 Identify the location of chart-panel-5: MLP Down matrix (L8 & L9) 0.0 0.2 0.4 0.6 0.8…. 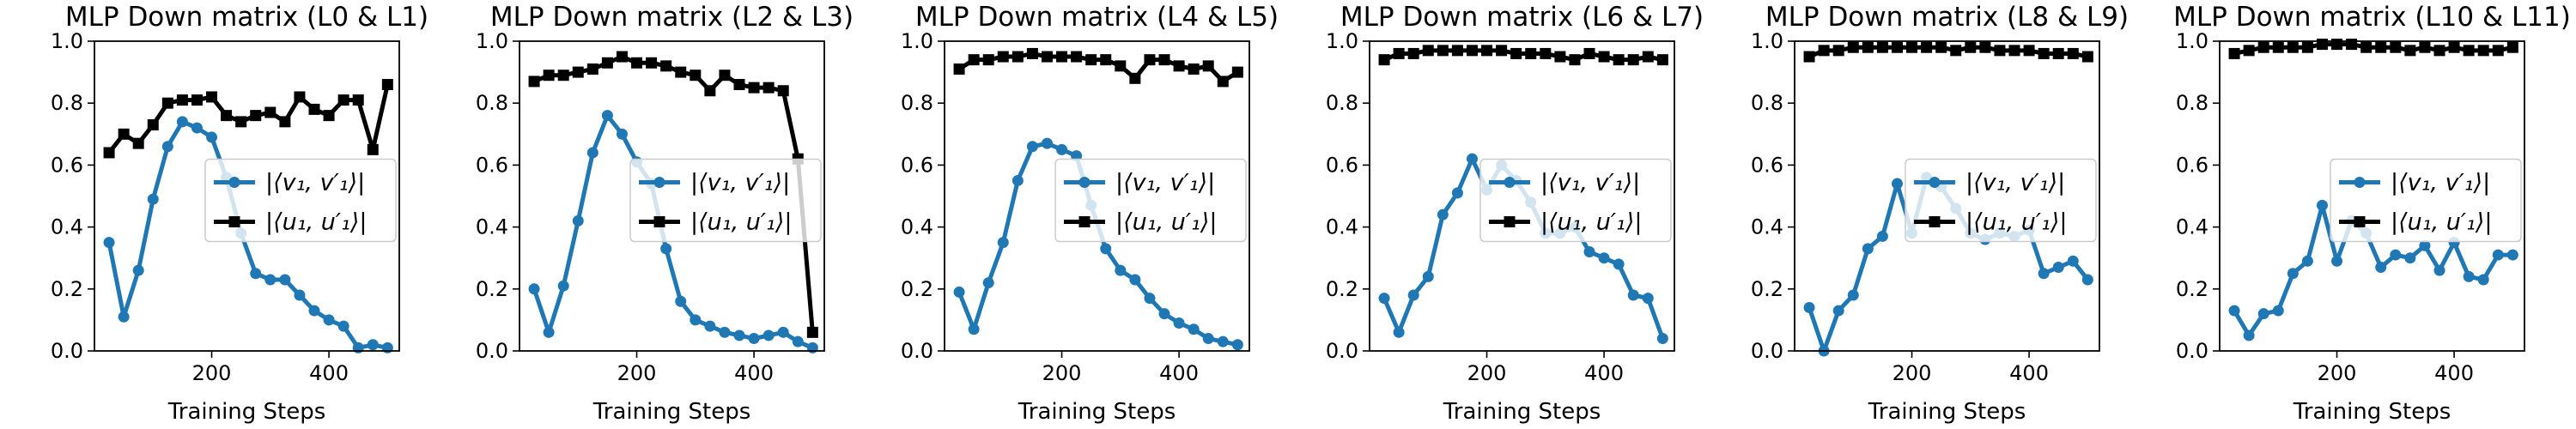
(1940, 213).